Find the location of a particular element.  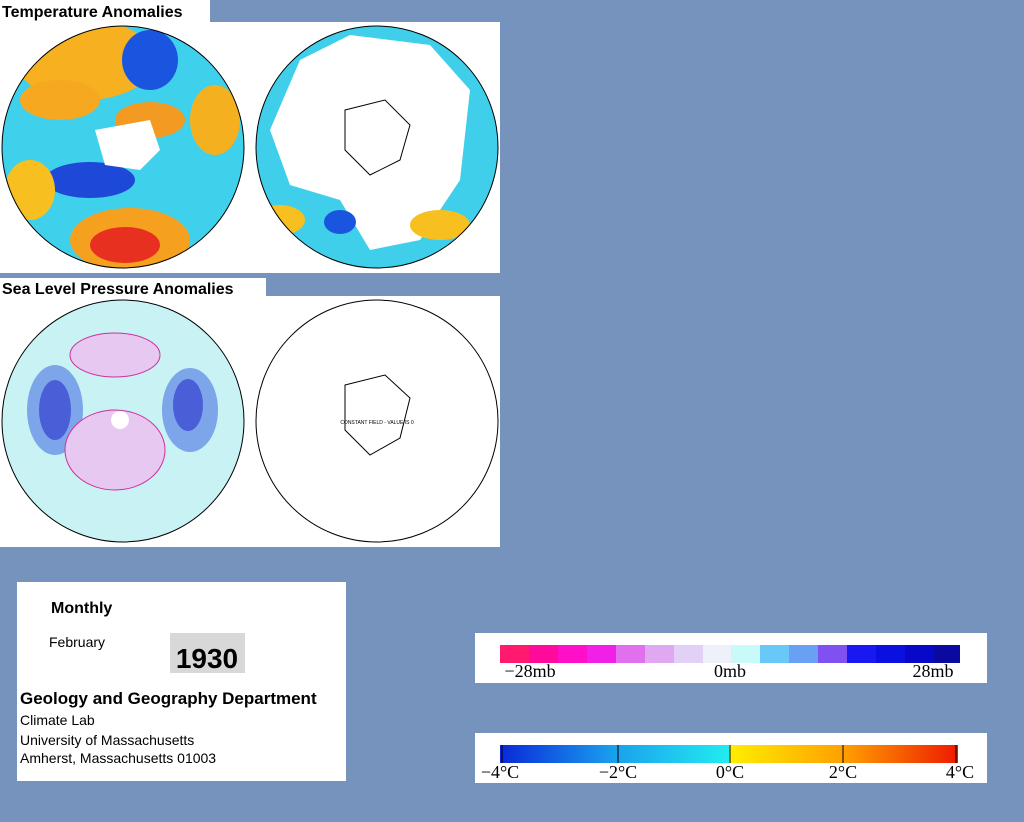

temperature-colorbar is located at coordinates (729, 754).